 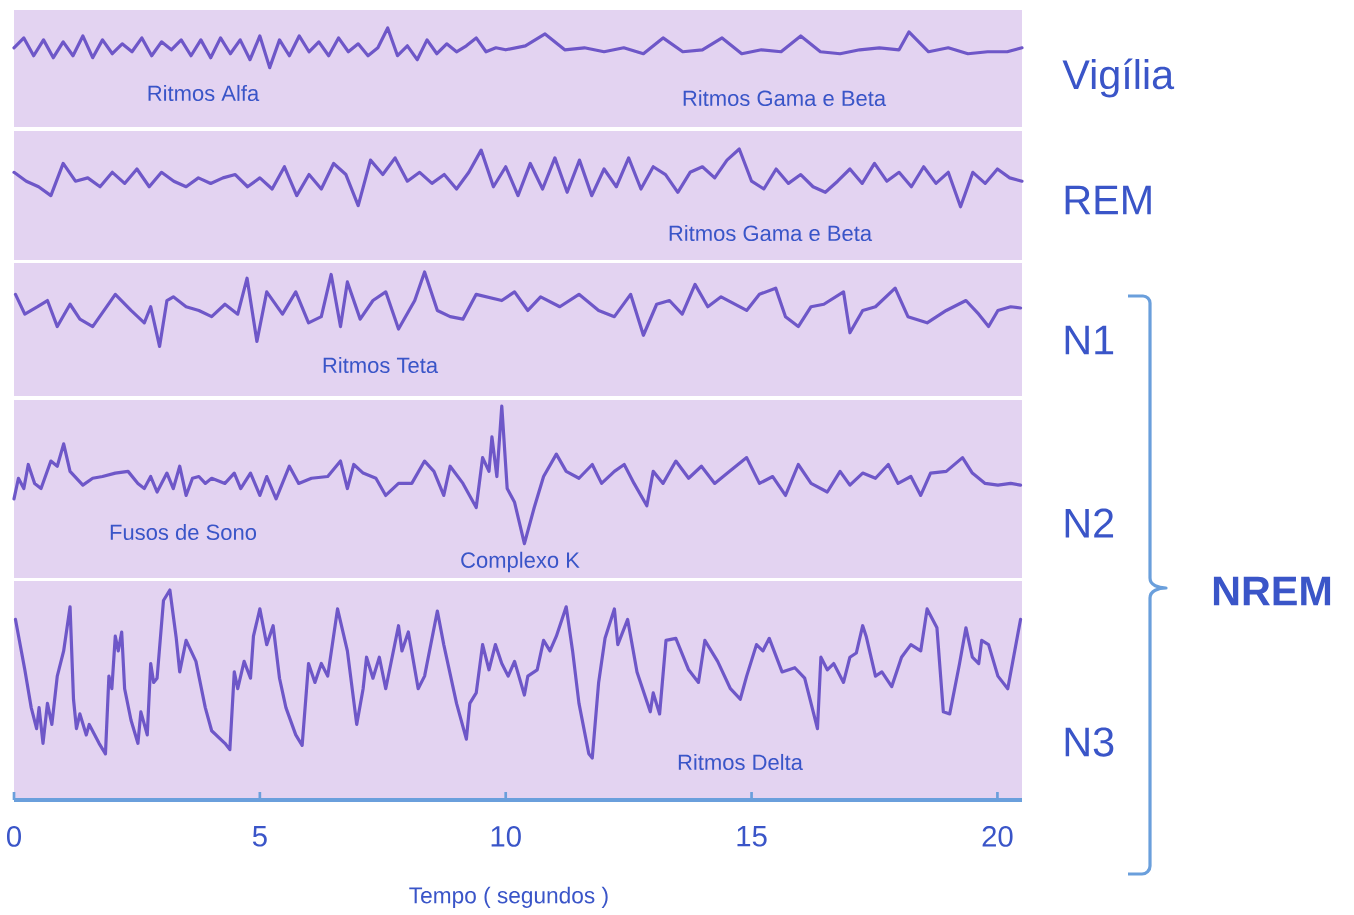 What do you see at coordinates (1118, 78) in the screenshot?
I see `y-axis-title: Vigília` at bounding box center [1118, 78].